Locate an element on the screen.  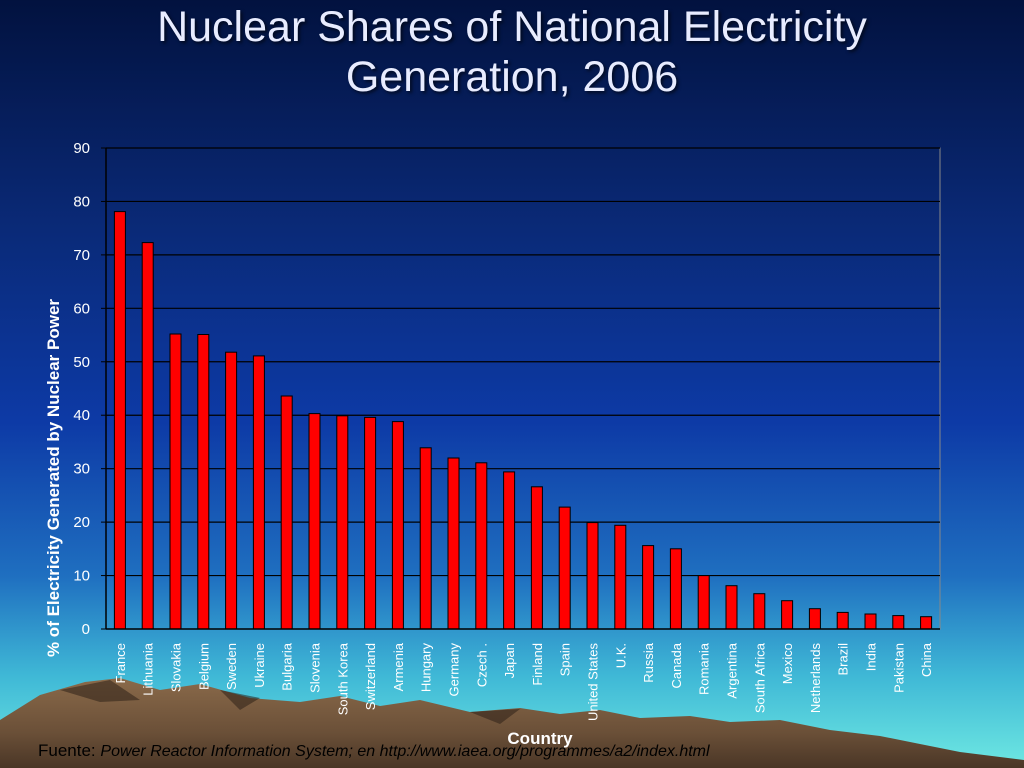
bar-china is located at coordinates (926, 623).